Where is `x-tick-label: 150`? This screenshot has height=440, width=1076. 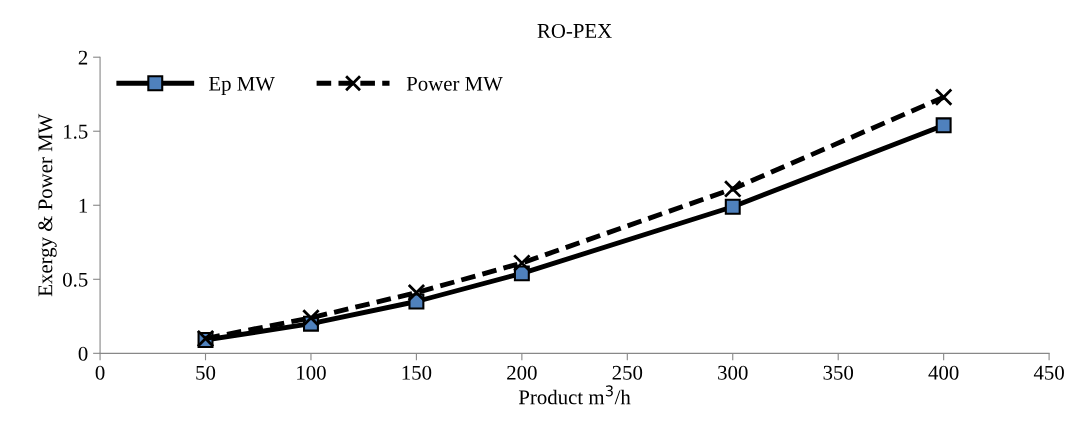
x-tick-label: 150 is located at coordinates (417, 372).